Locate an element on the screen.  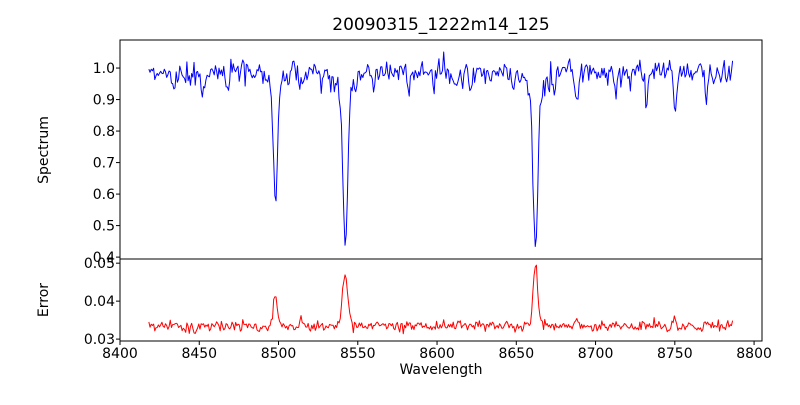
error-y-tick-label: 0.03 is located at coordinates (99, 340).